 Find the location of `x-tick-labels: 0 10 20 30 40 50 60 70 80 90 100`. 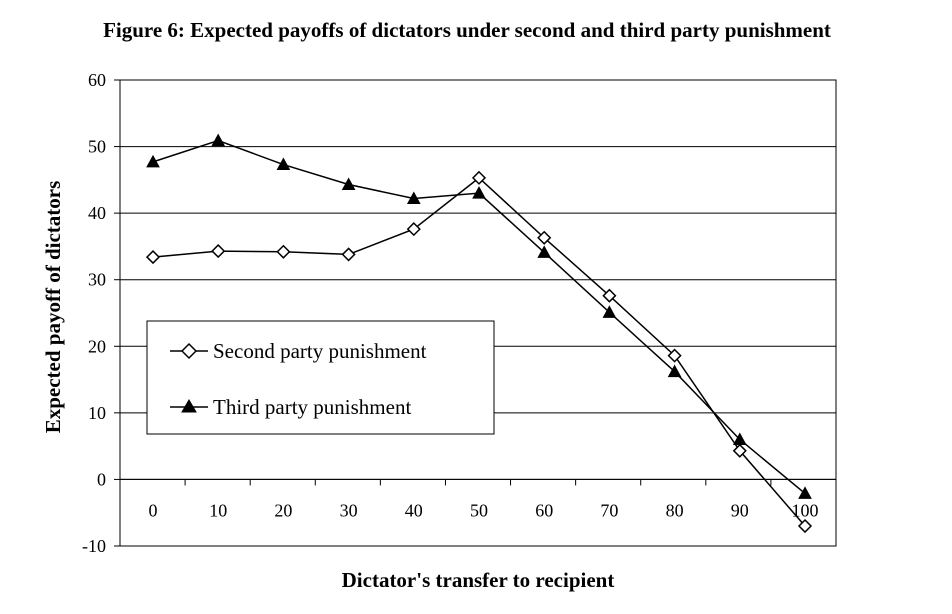

x-tick-labels: 0 10 20 30 40 50 60 70 80 90 100 is located at coordinates (484, 510).